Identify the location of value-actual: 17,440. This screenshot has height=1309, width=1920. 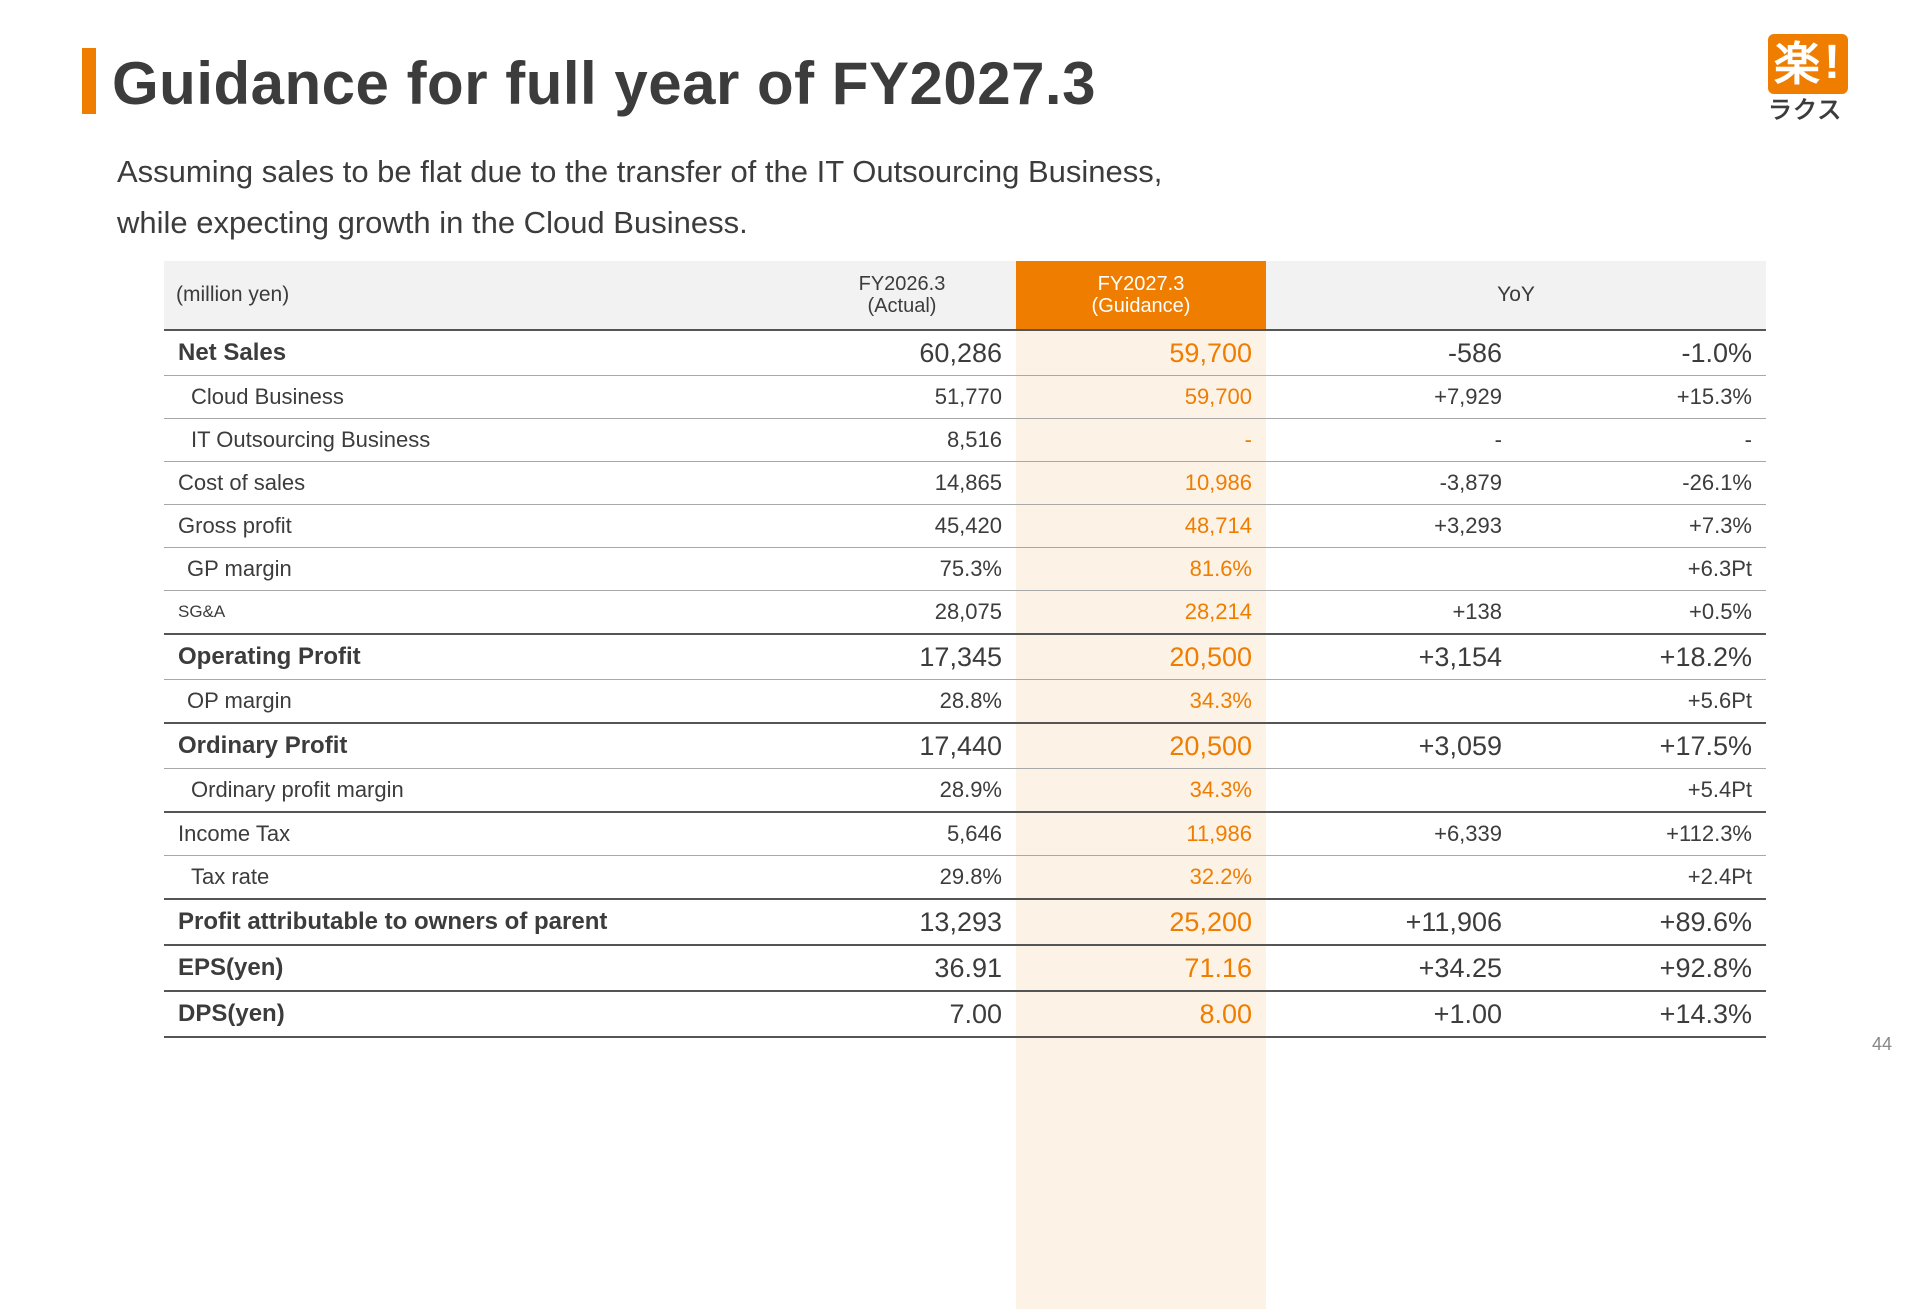
(960, 745).